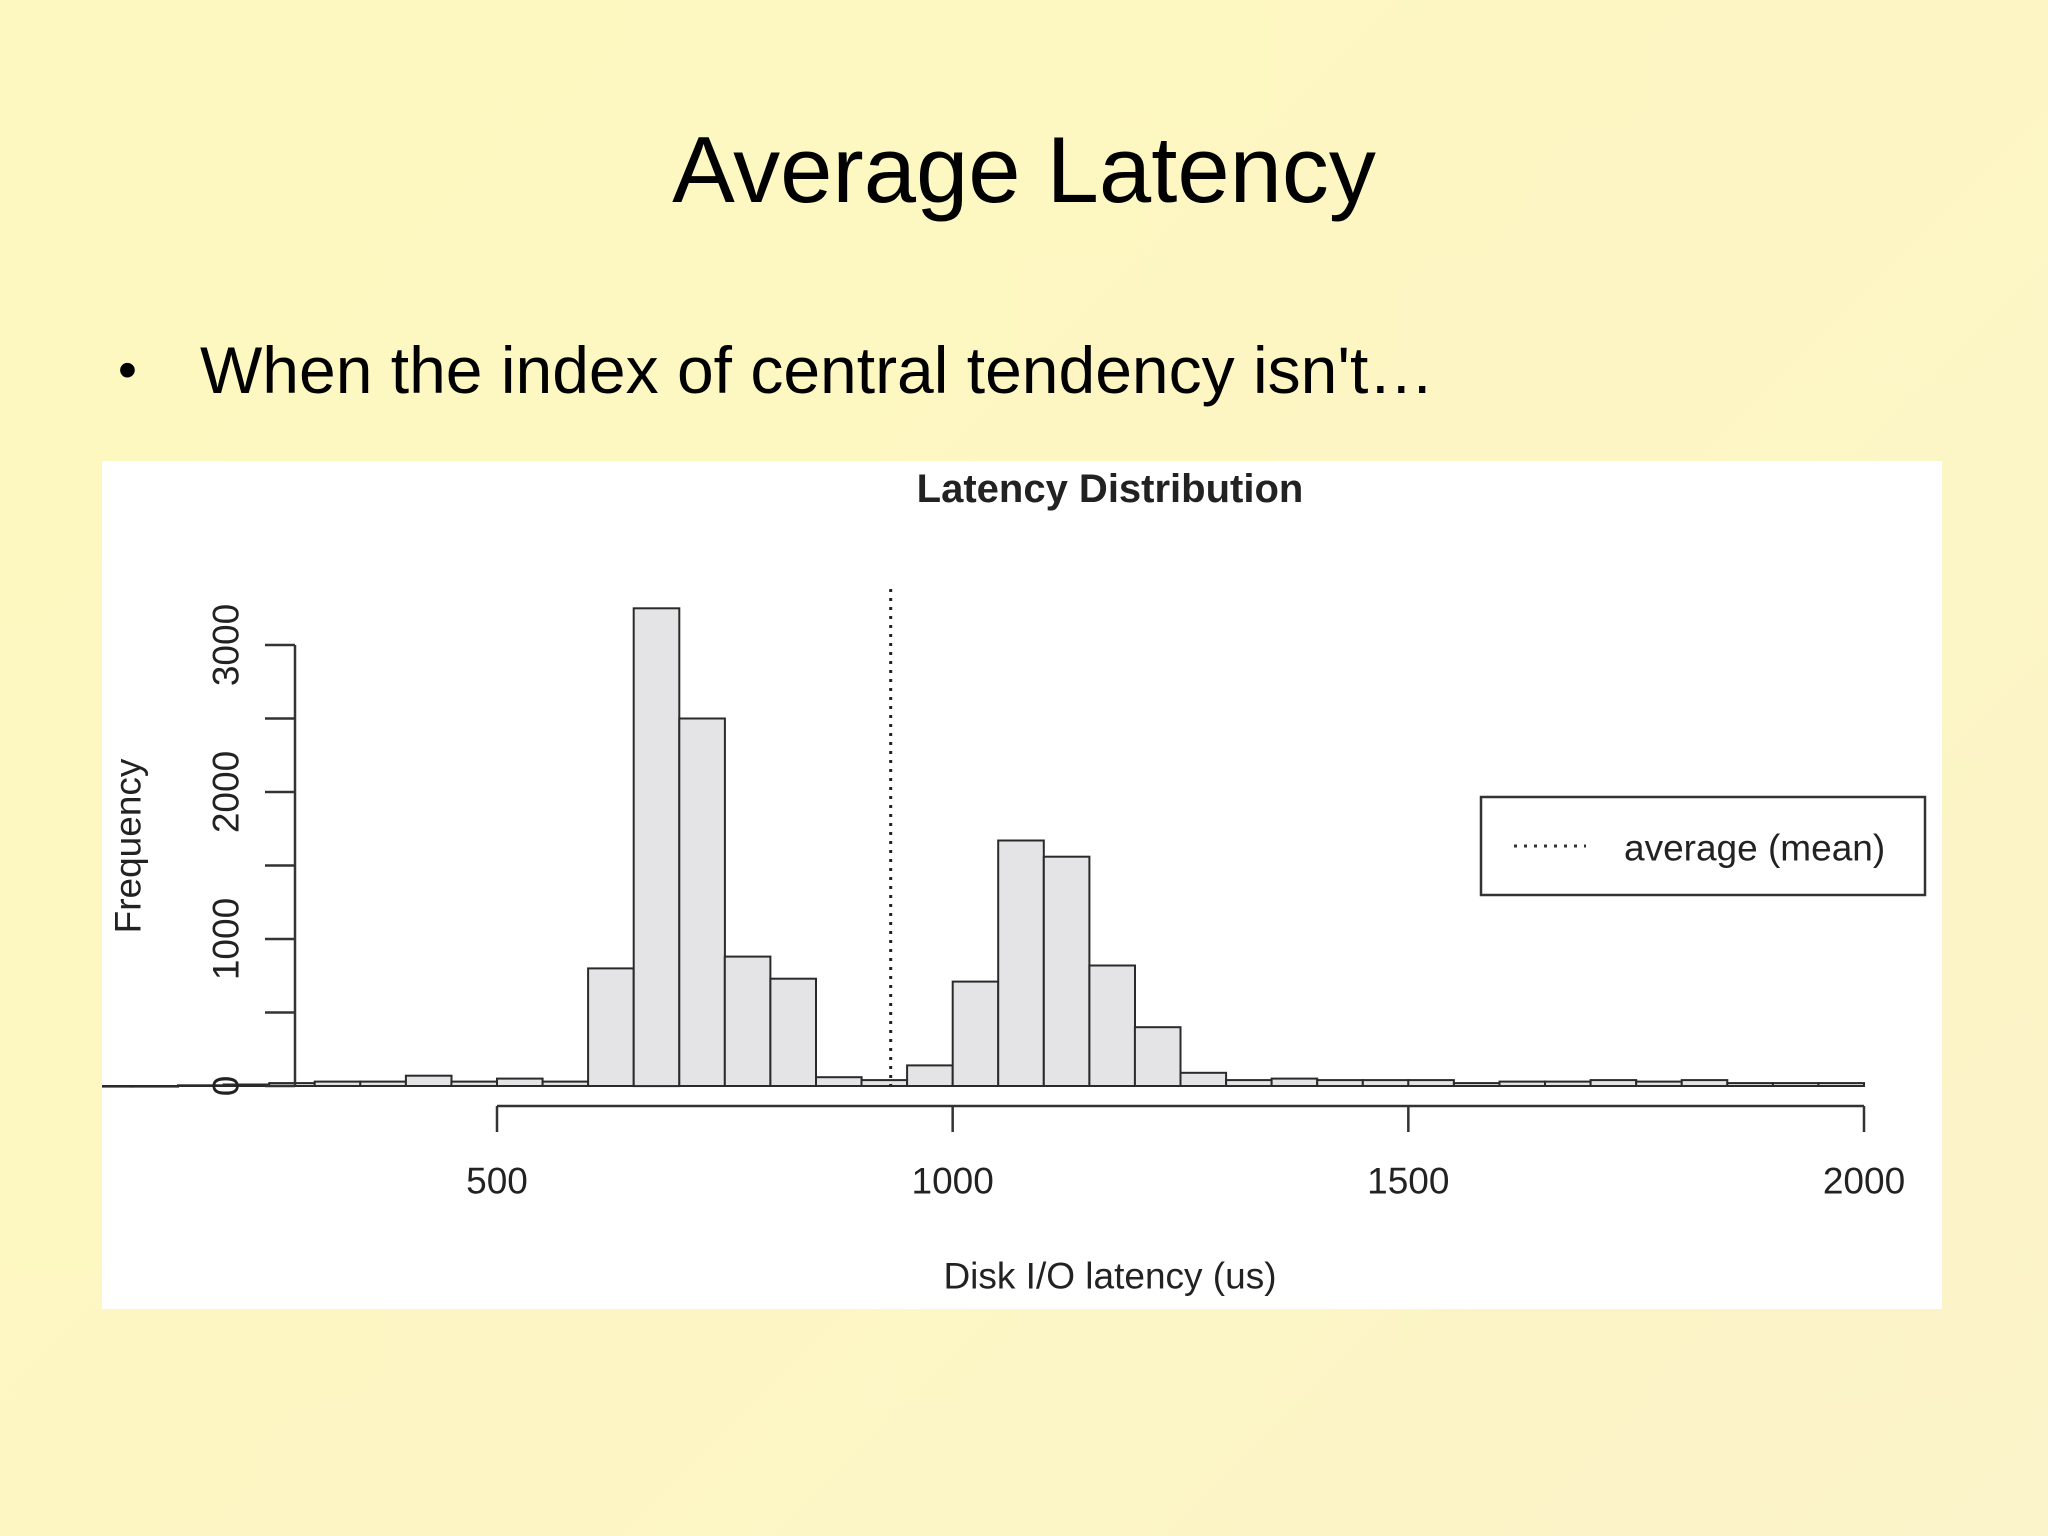  I want to click on y-tick-label-2000: 2000, so click(226, 792).